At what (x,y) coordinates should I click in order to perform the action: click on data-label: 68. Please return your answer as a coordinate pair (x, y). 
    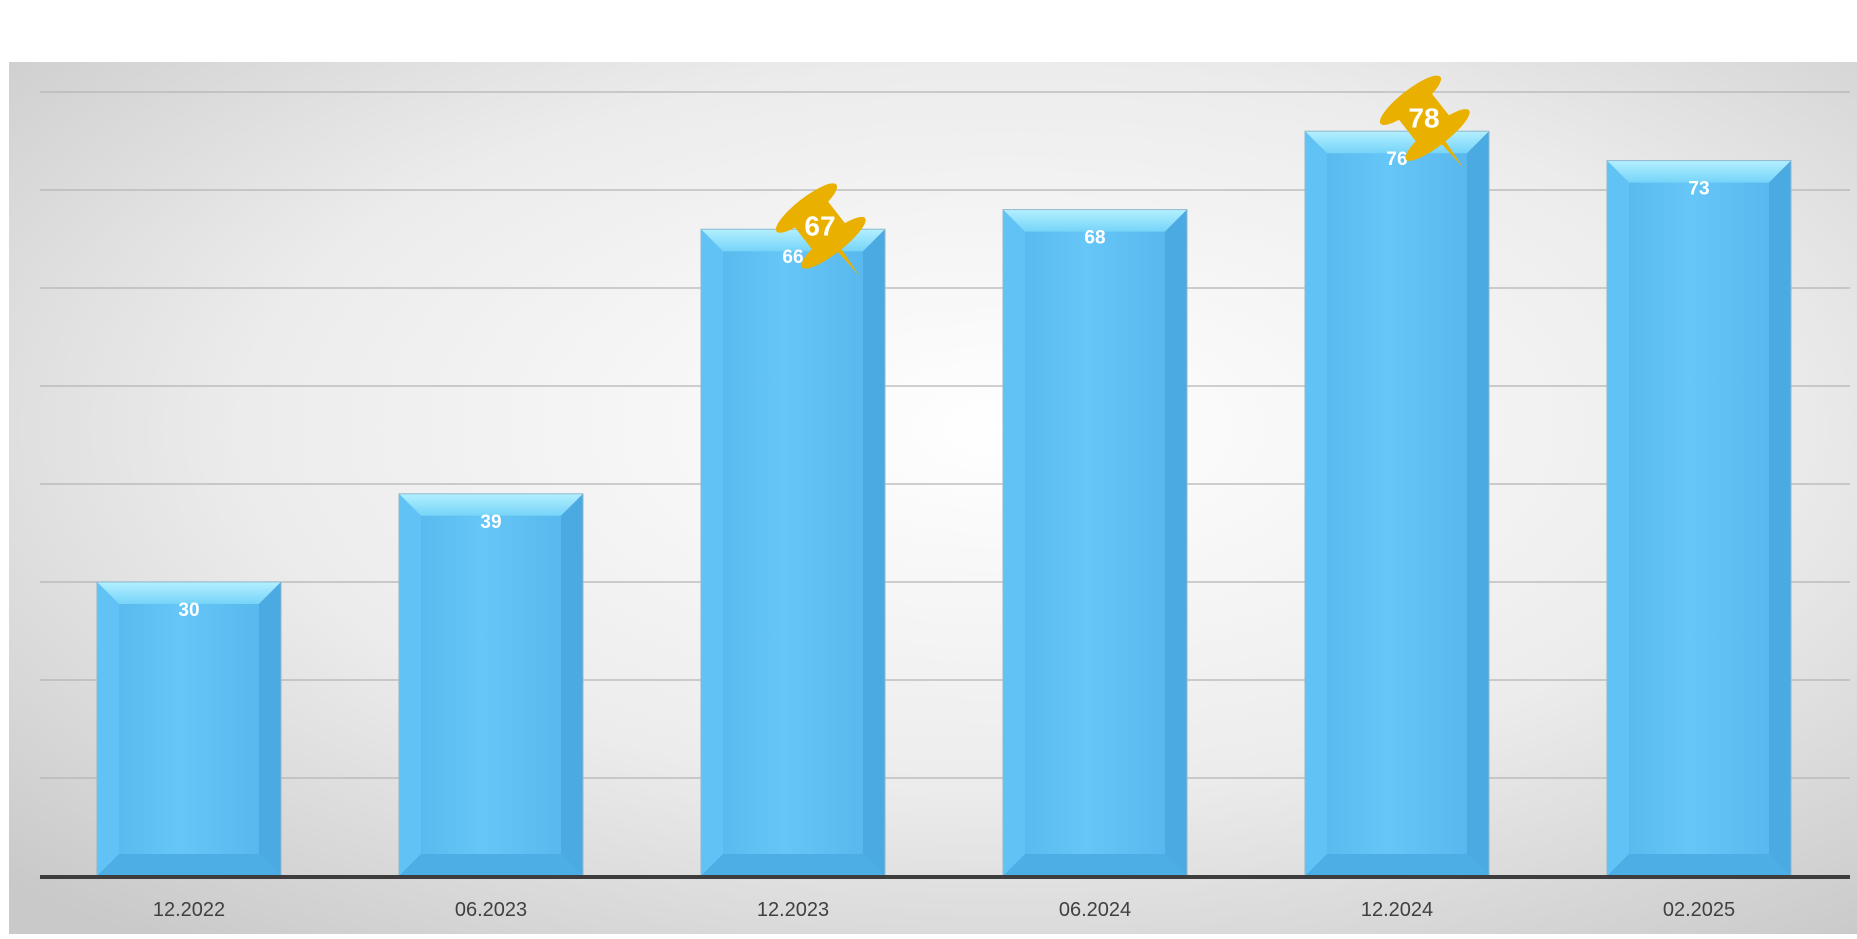
    Looking at the image, I should click on (1094, 238).